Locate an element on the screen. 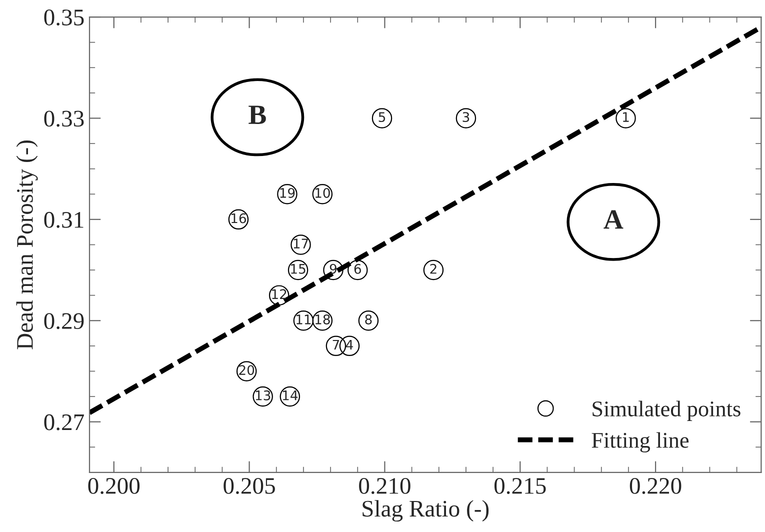 This screenshot has height=532, width=765. annotation: 14 is located at coordinates (290, 395).